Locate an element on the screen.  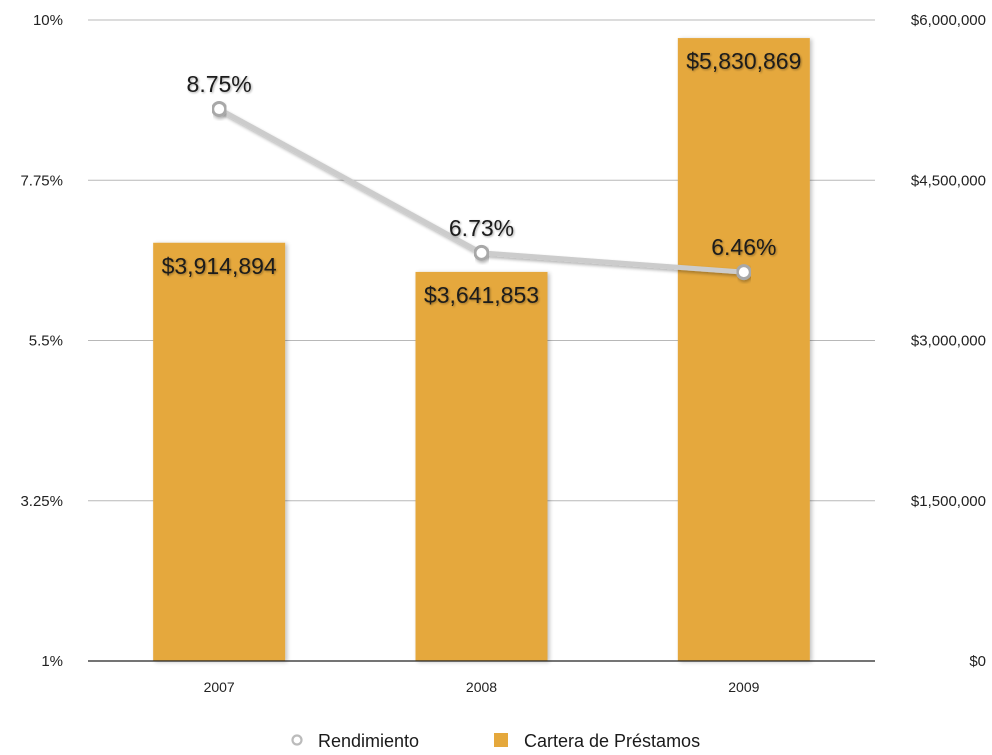
x-tick-label: 2009 is located at coordinates (743, 687).